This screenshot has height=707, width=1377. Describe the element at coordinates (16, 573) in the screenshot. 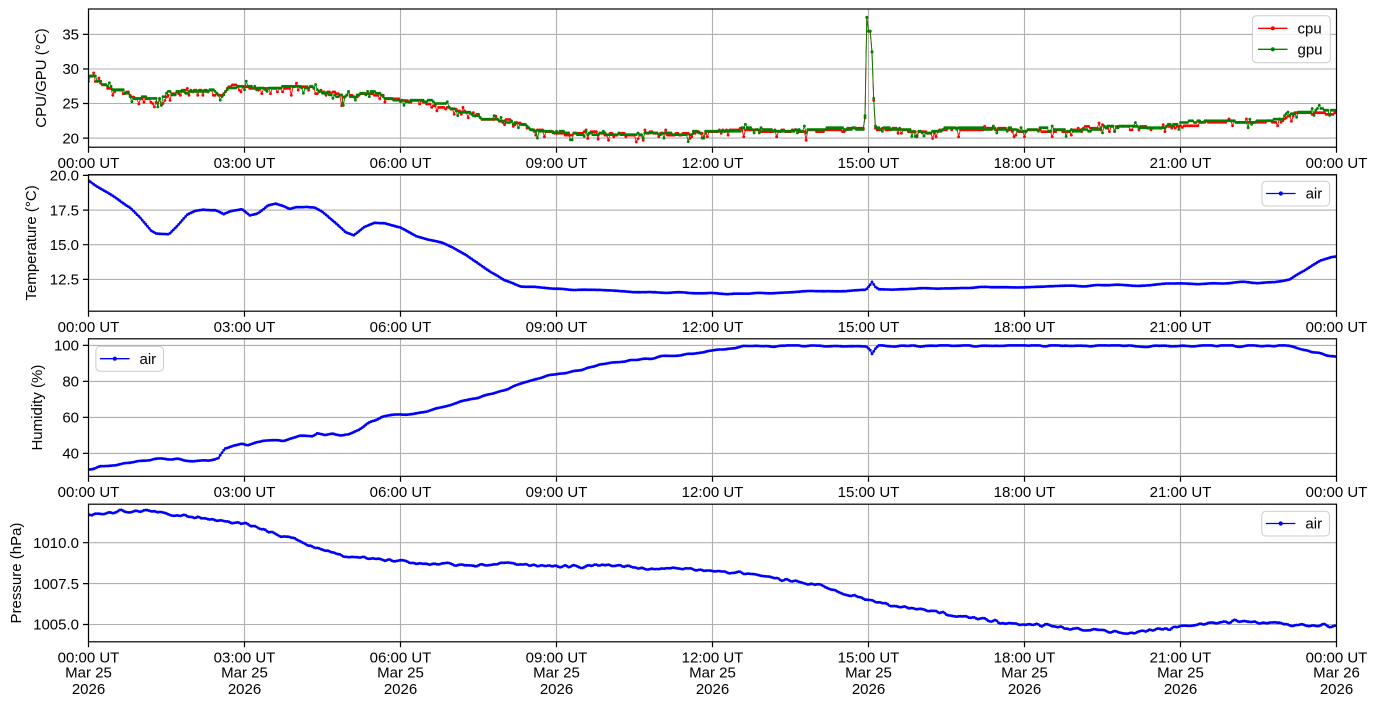

I see `svg-text: Pressure (hPa)` at that location.